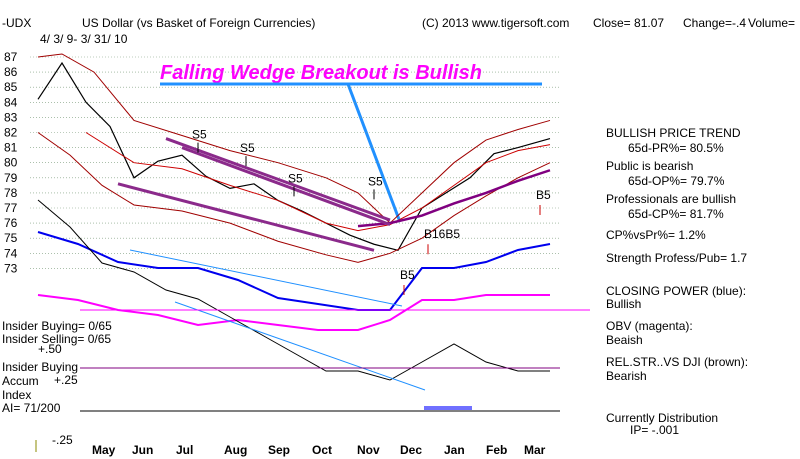  Describe the element at coordinates (368, 450) in the screenshot. I see `month-label: Nov` at that location.